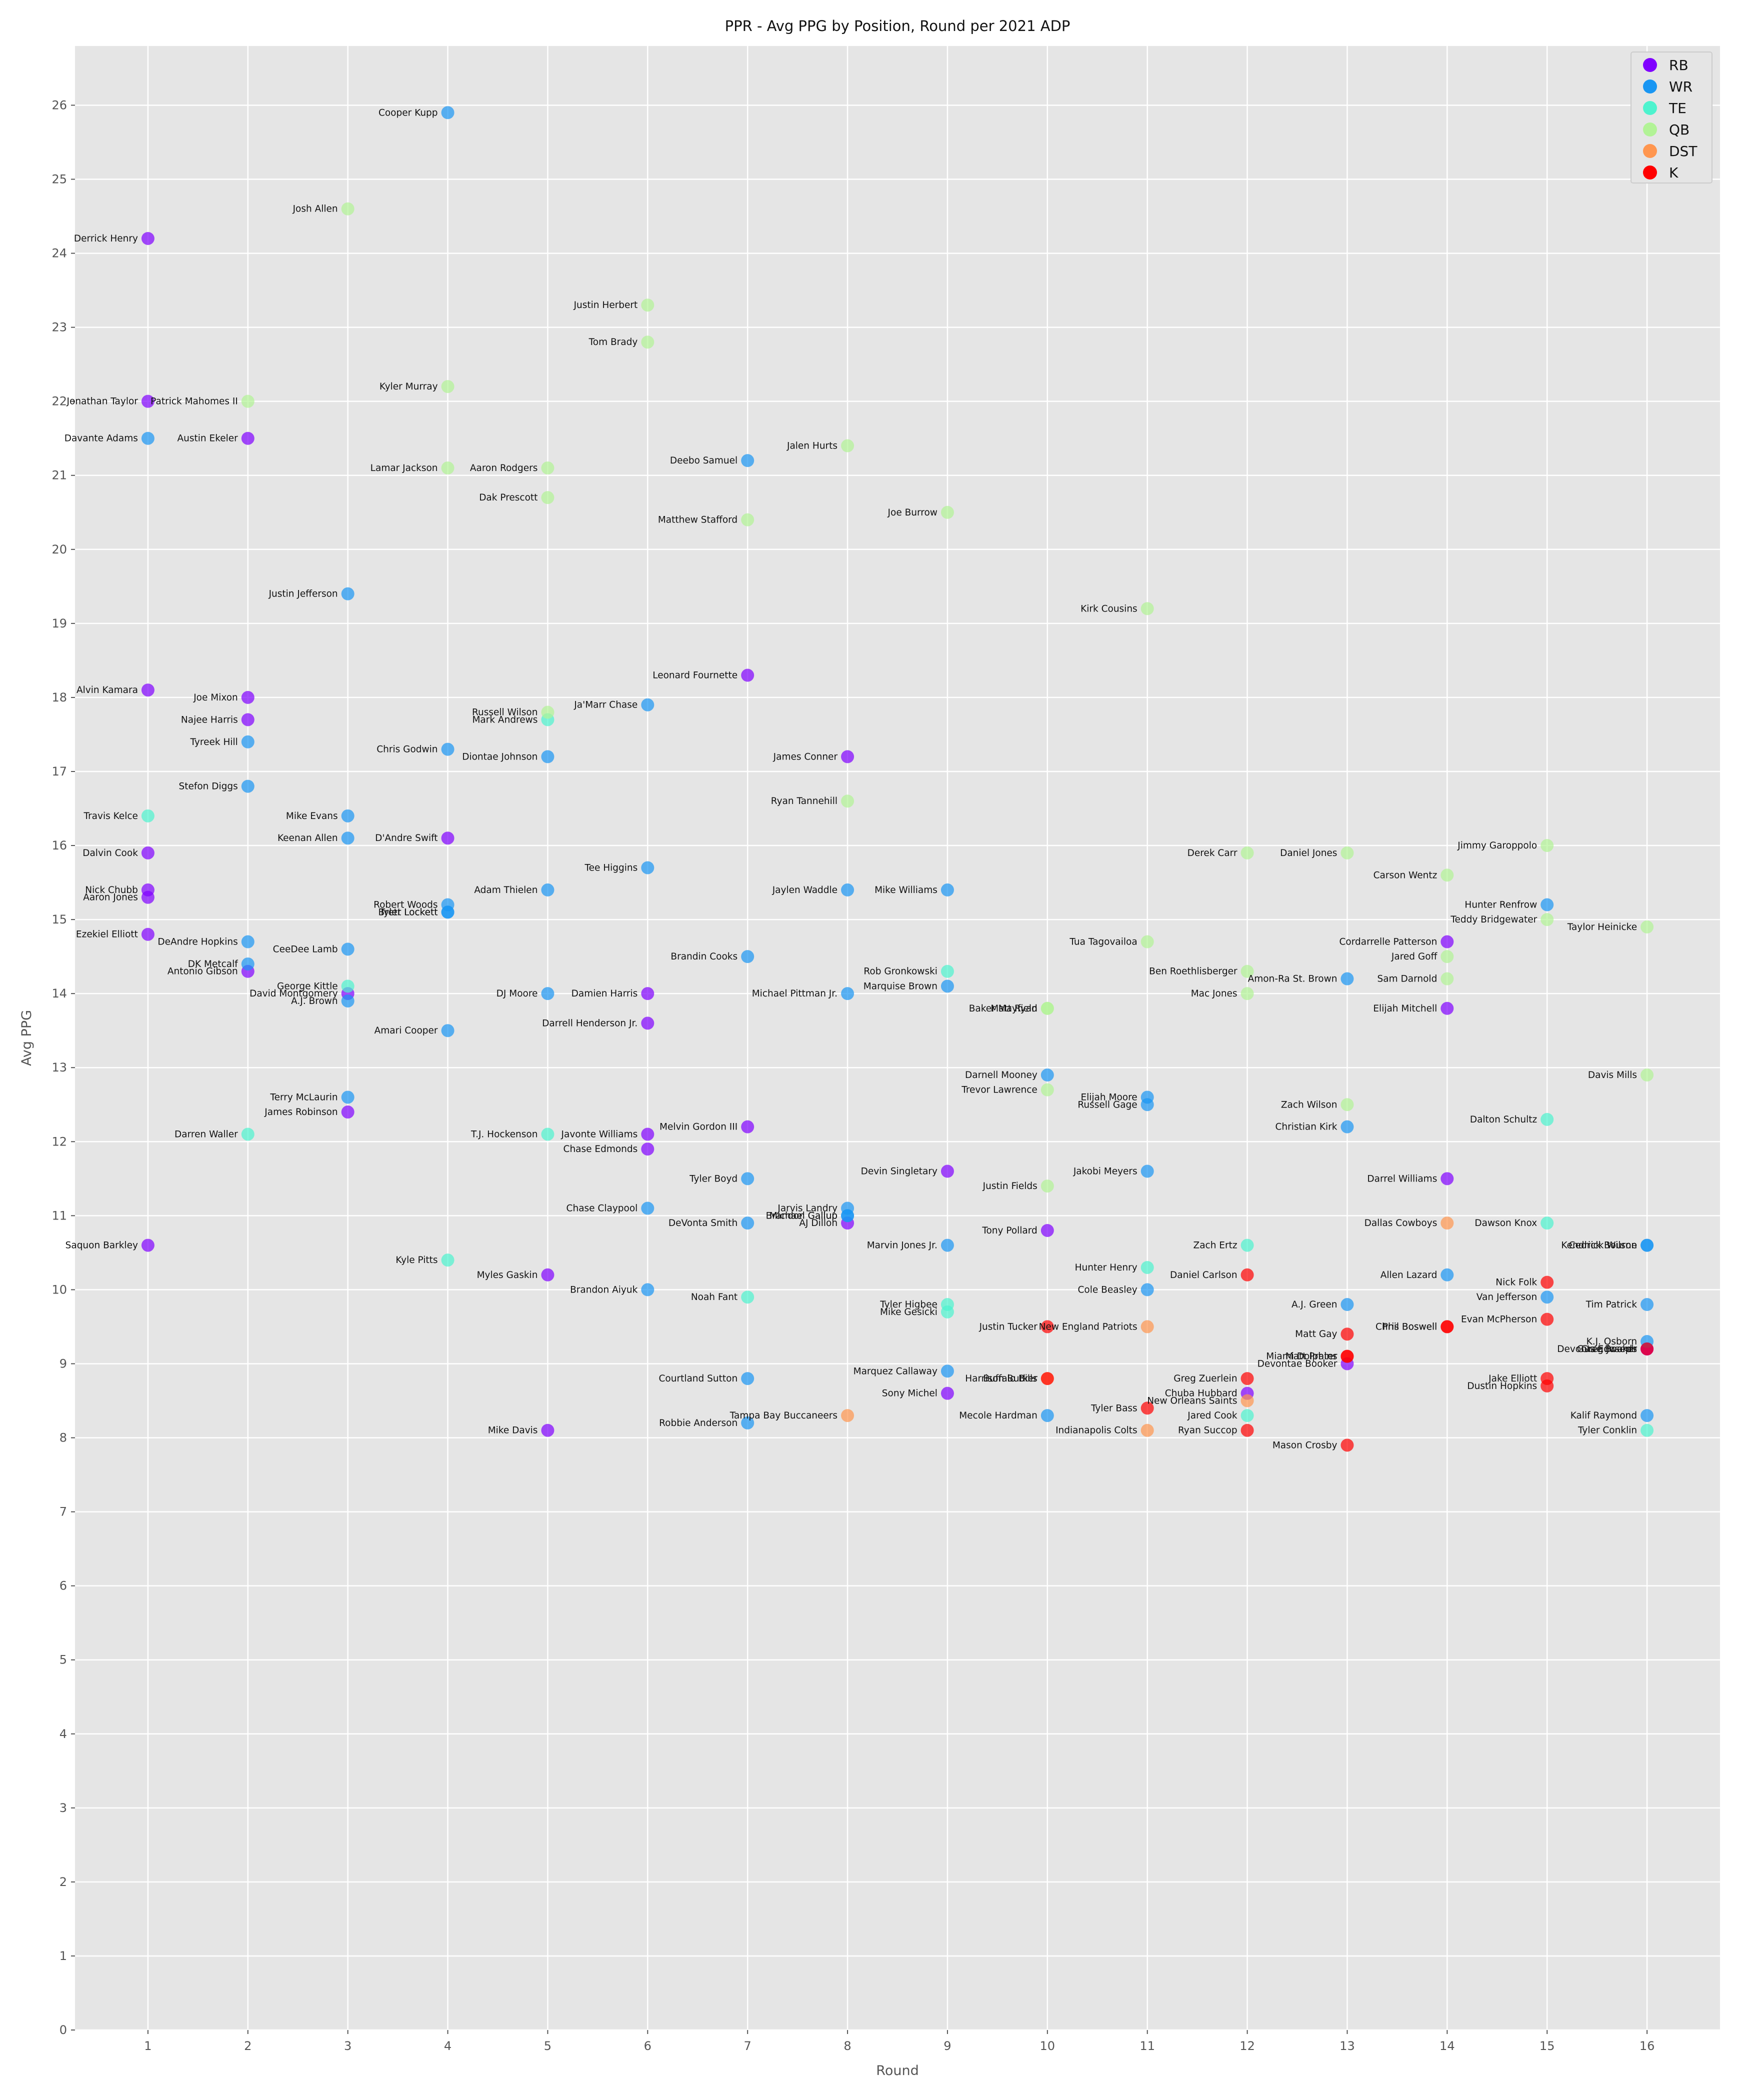 The width and height of the screenshot is (1740, 2100). Describe the element at coordinates (901, 971) in the screenshot. I see `point-label: Rob Gronkowski` at that location.